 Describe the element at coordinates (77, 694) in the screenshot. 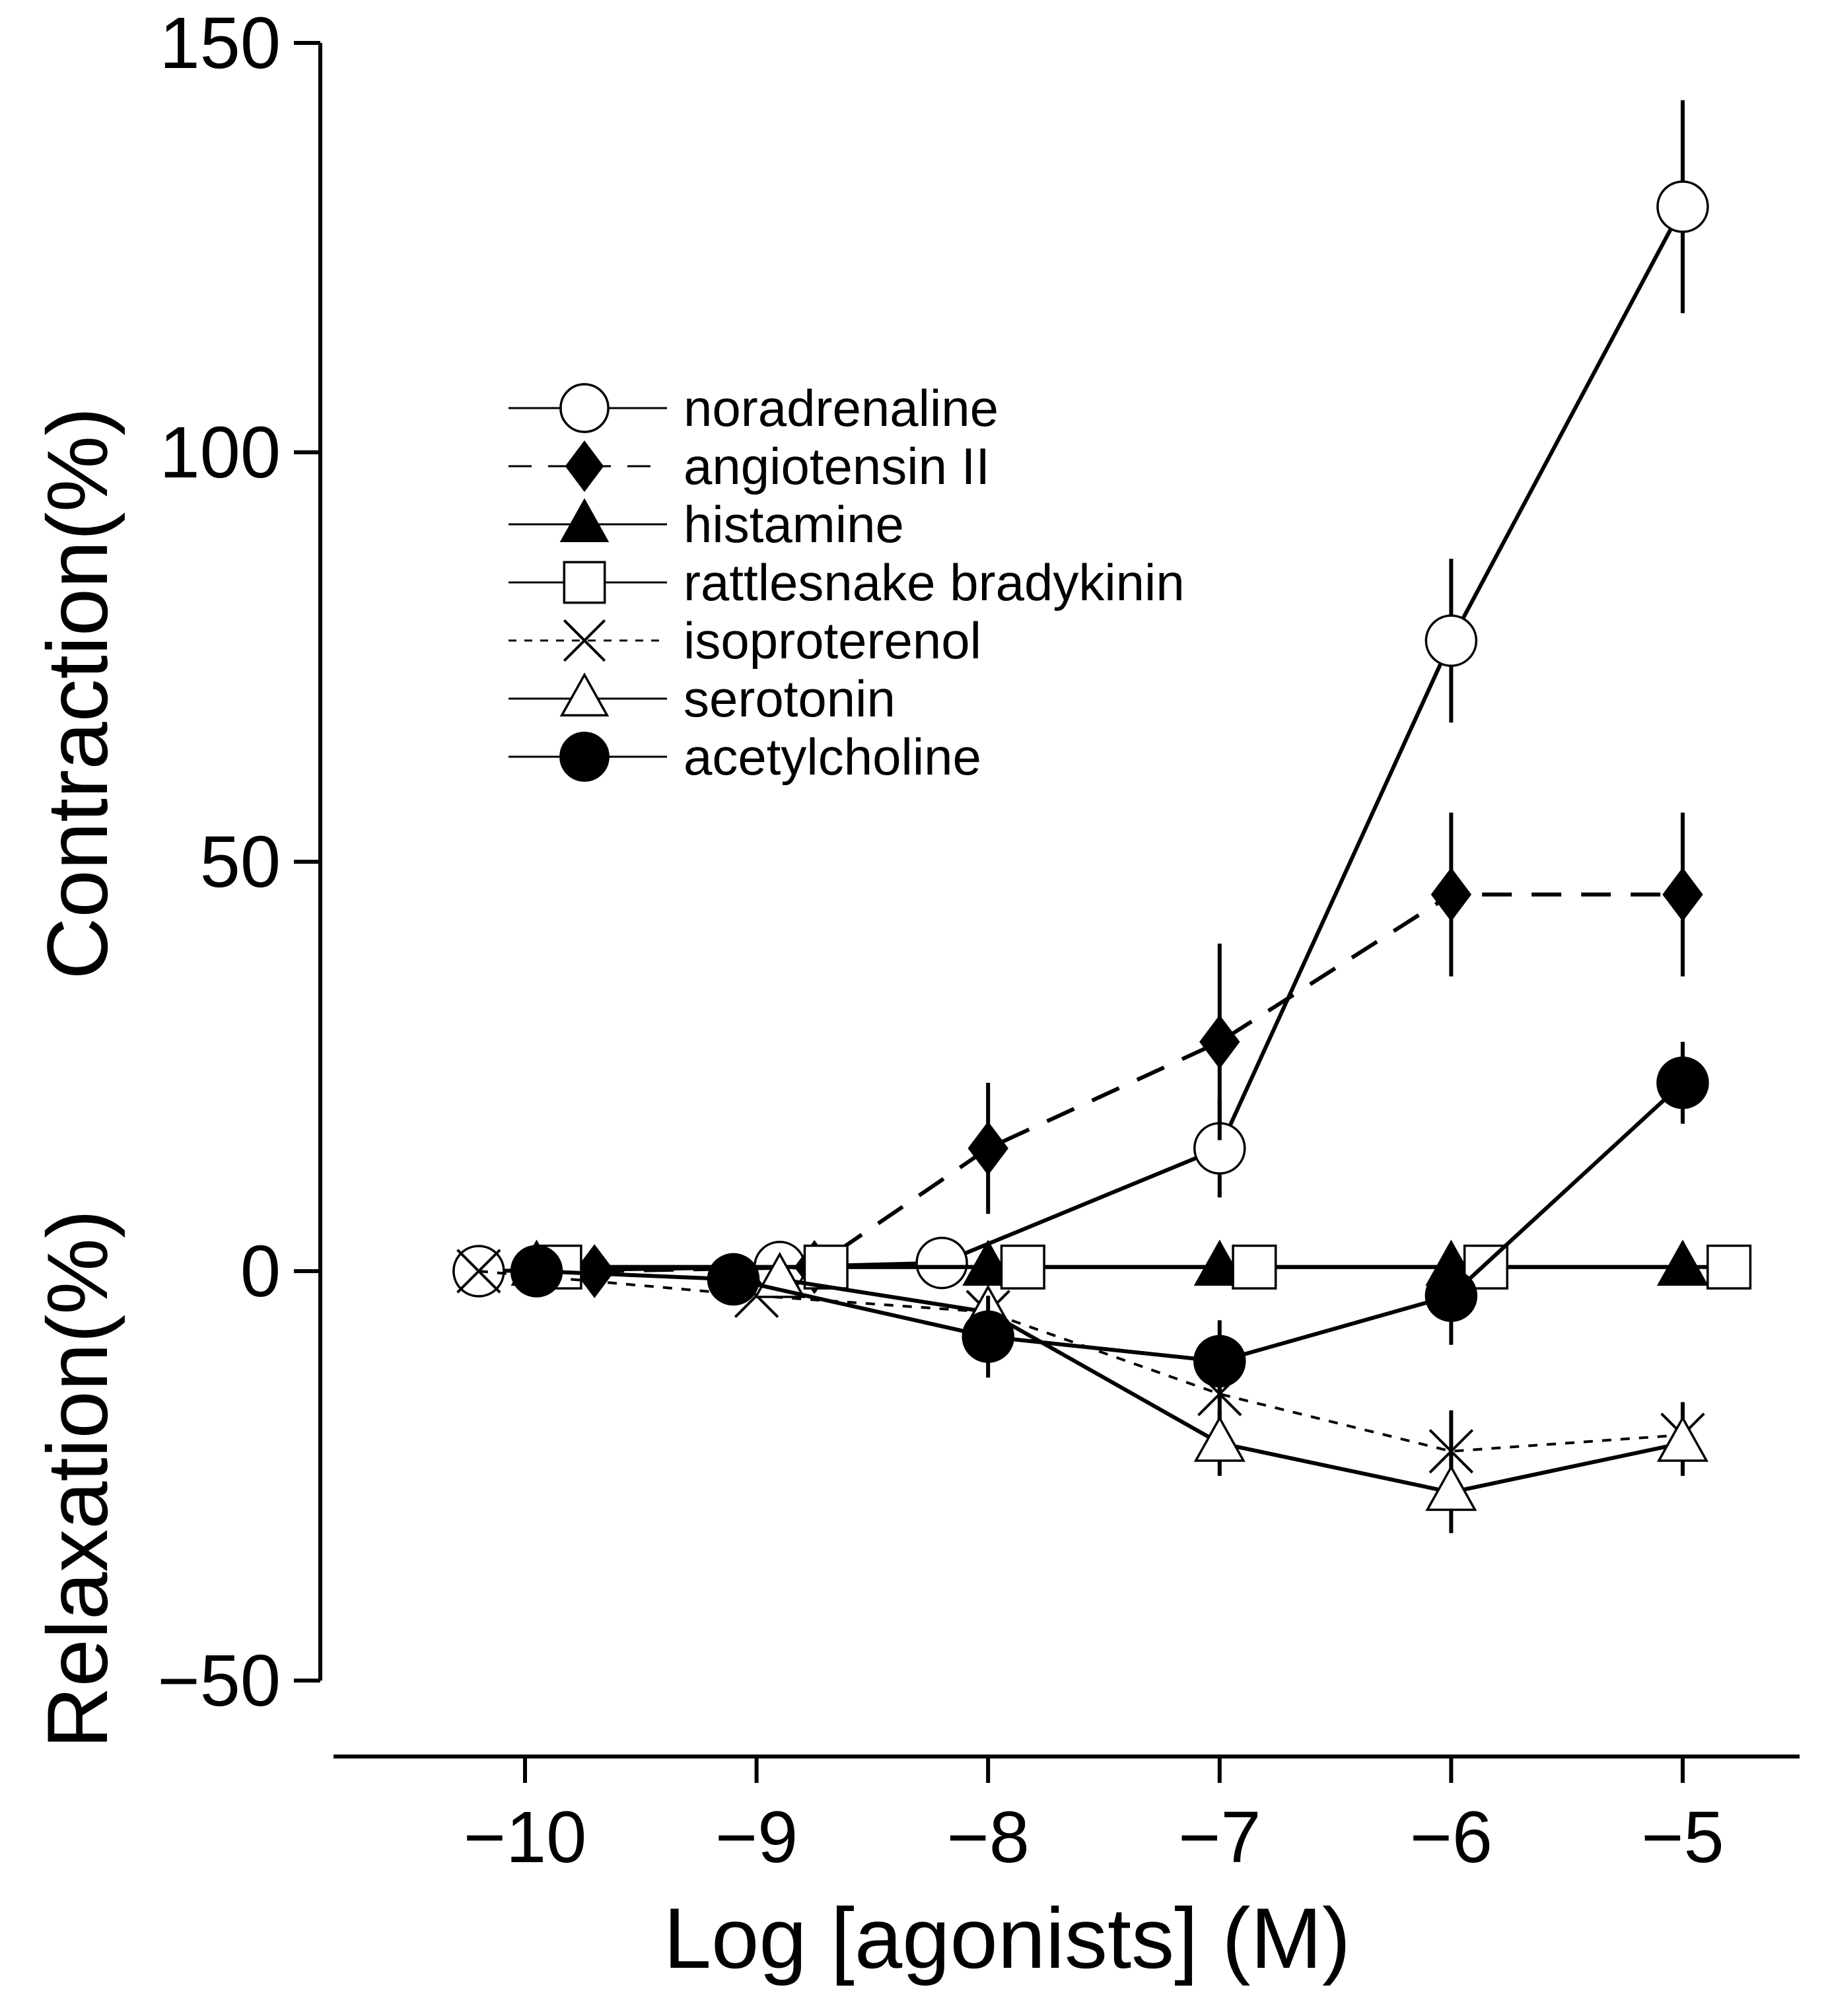

I see `y-axis-title-contraction: Contraction(%)` at that location.